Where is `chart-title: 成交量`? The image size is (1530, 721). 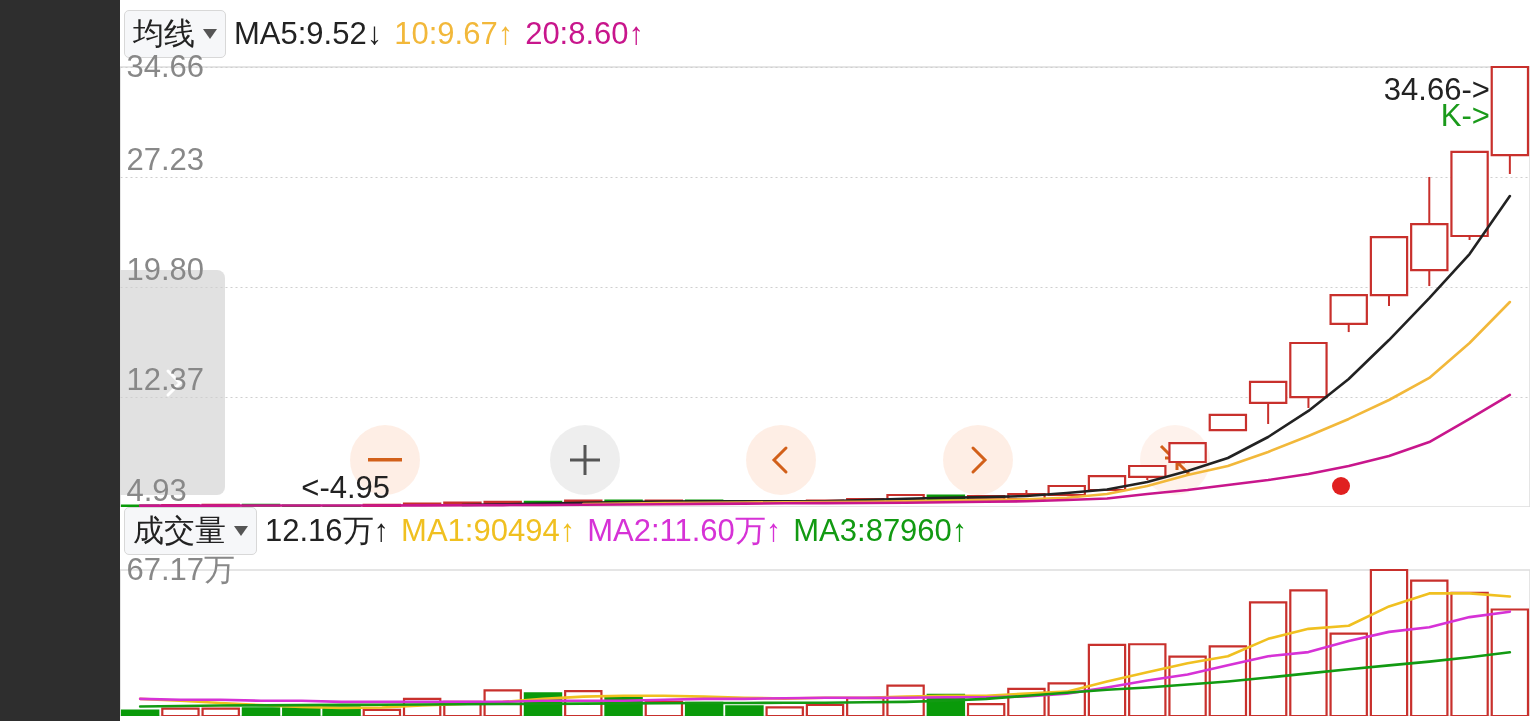
chart-title: 成交量 is located at coordinates (179, 531).